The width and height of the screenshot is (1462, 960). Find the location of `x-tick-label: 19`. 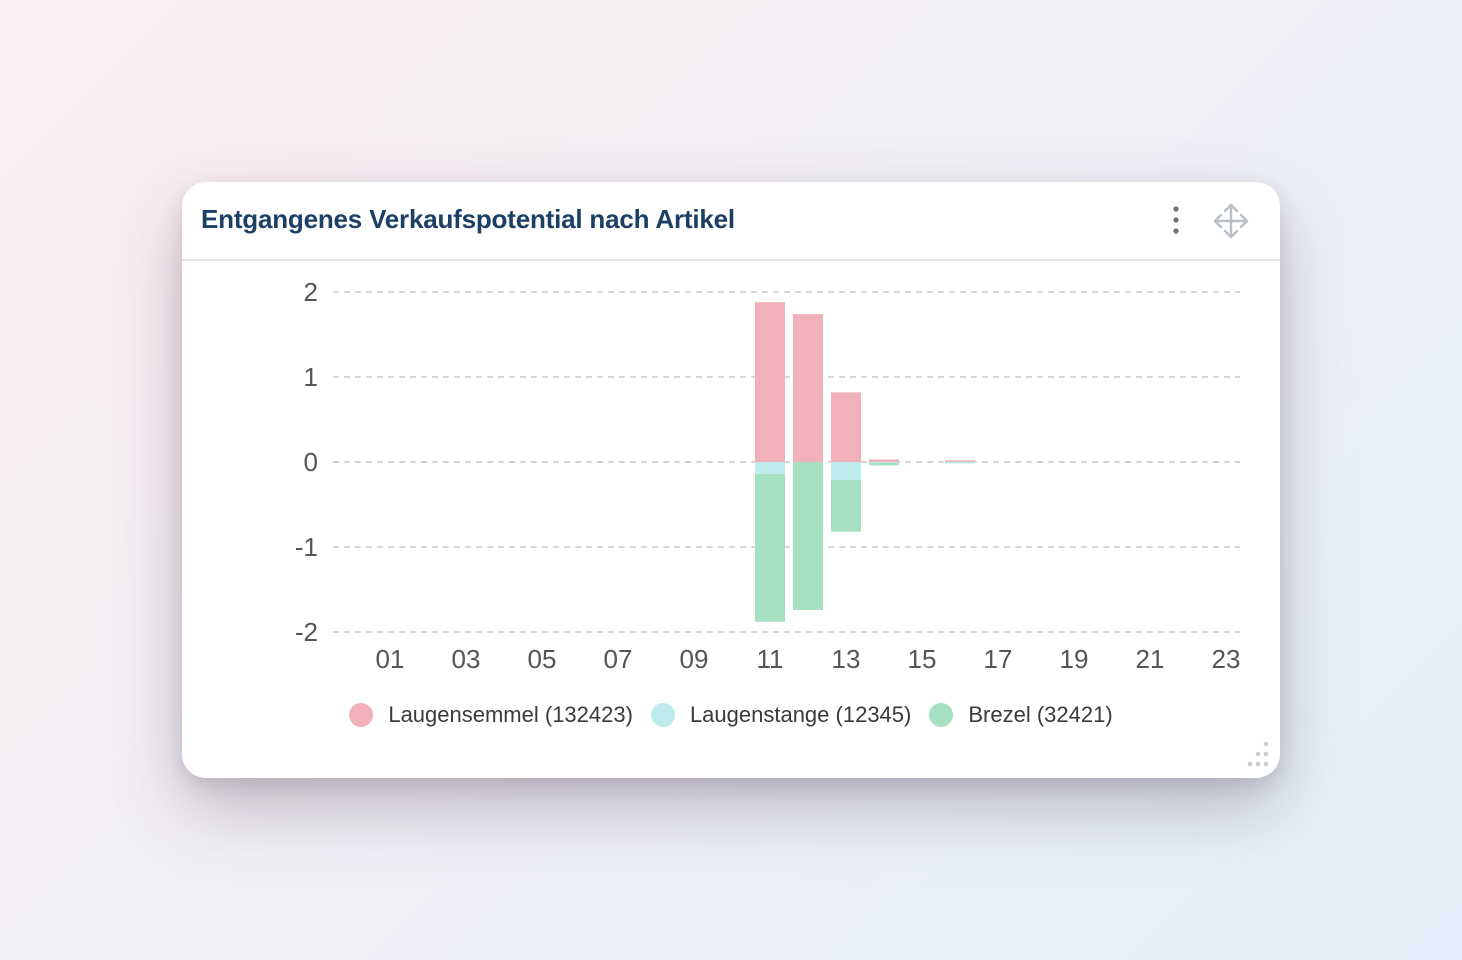

x-tick-label: 19 is located at coordinates (1074, 659).